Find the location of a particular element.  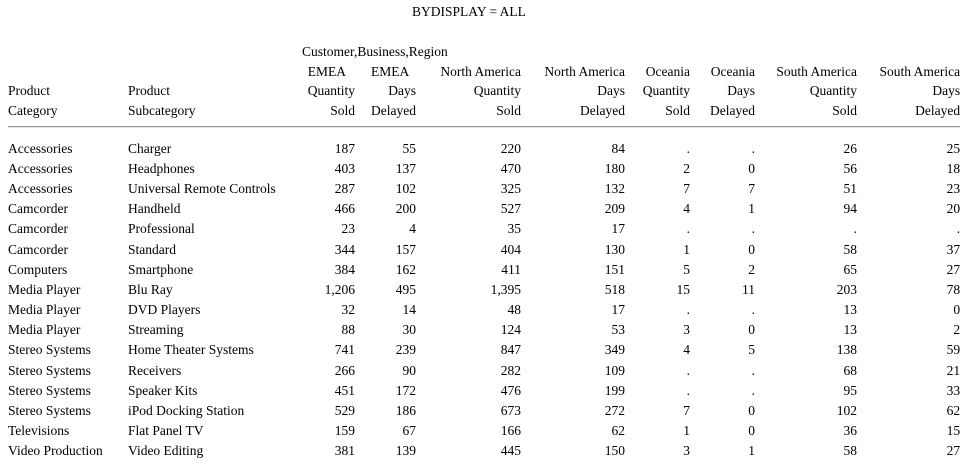

value-cell: 11 is located at coordinates (748, 289).